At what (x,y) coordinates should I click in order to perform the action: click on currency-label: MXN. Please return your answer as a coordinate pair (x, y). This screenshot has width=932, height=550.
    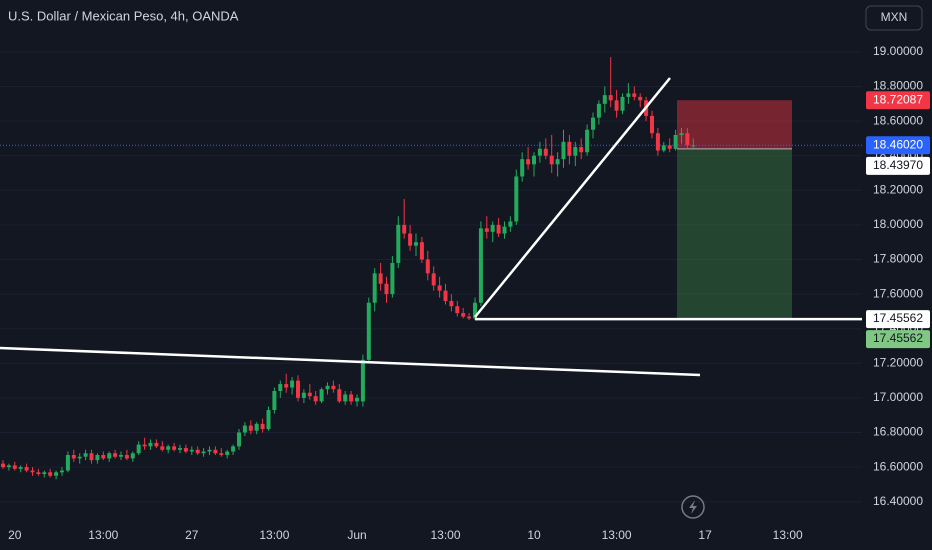
    Looking at the image, I should click on (894, 17).